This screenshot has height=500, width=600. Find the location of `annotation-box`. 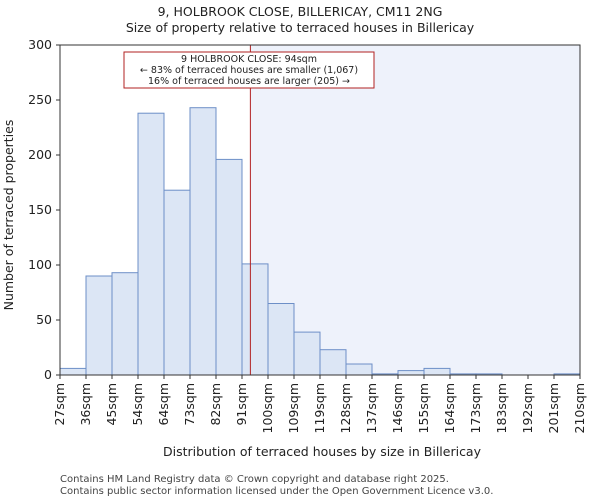

annotation-box is located at coordinates (249, 70).